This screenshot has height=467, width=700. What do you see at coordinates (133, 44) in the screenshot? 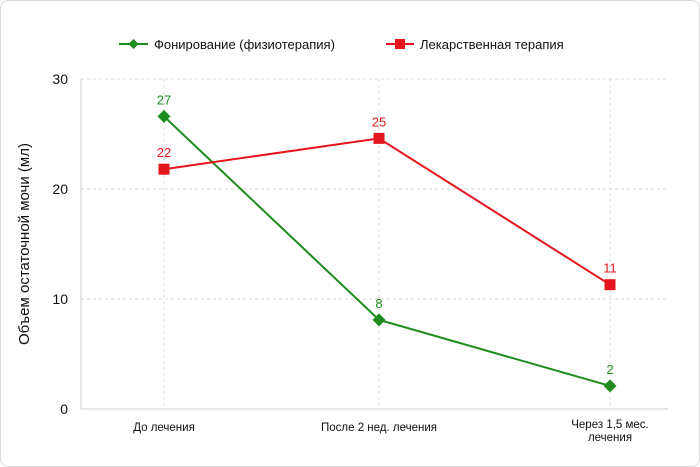
I see `legend-marker-diamond` at bounding box center [133, 44].